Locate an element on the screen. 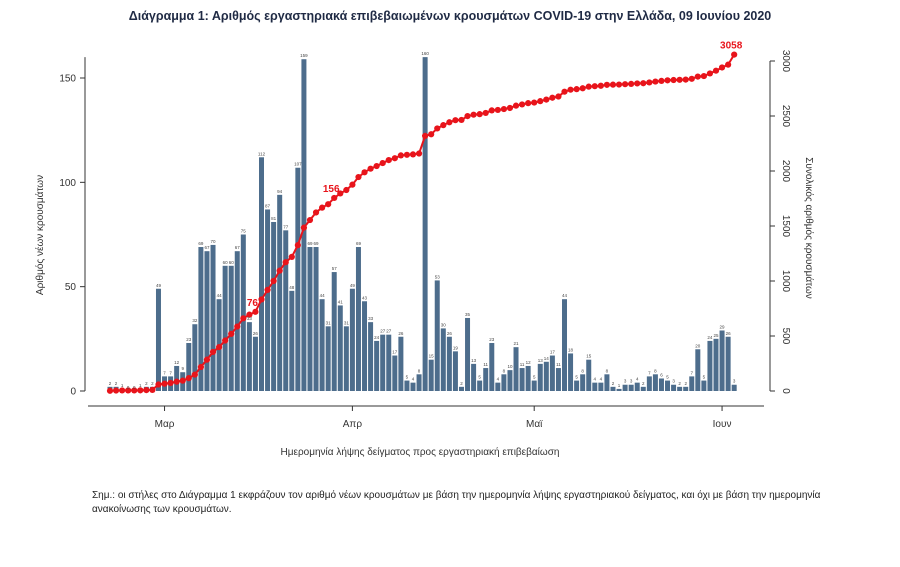  bar-value-label: 17 is located at coordinates (395, 352).